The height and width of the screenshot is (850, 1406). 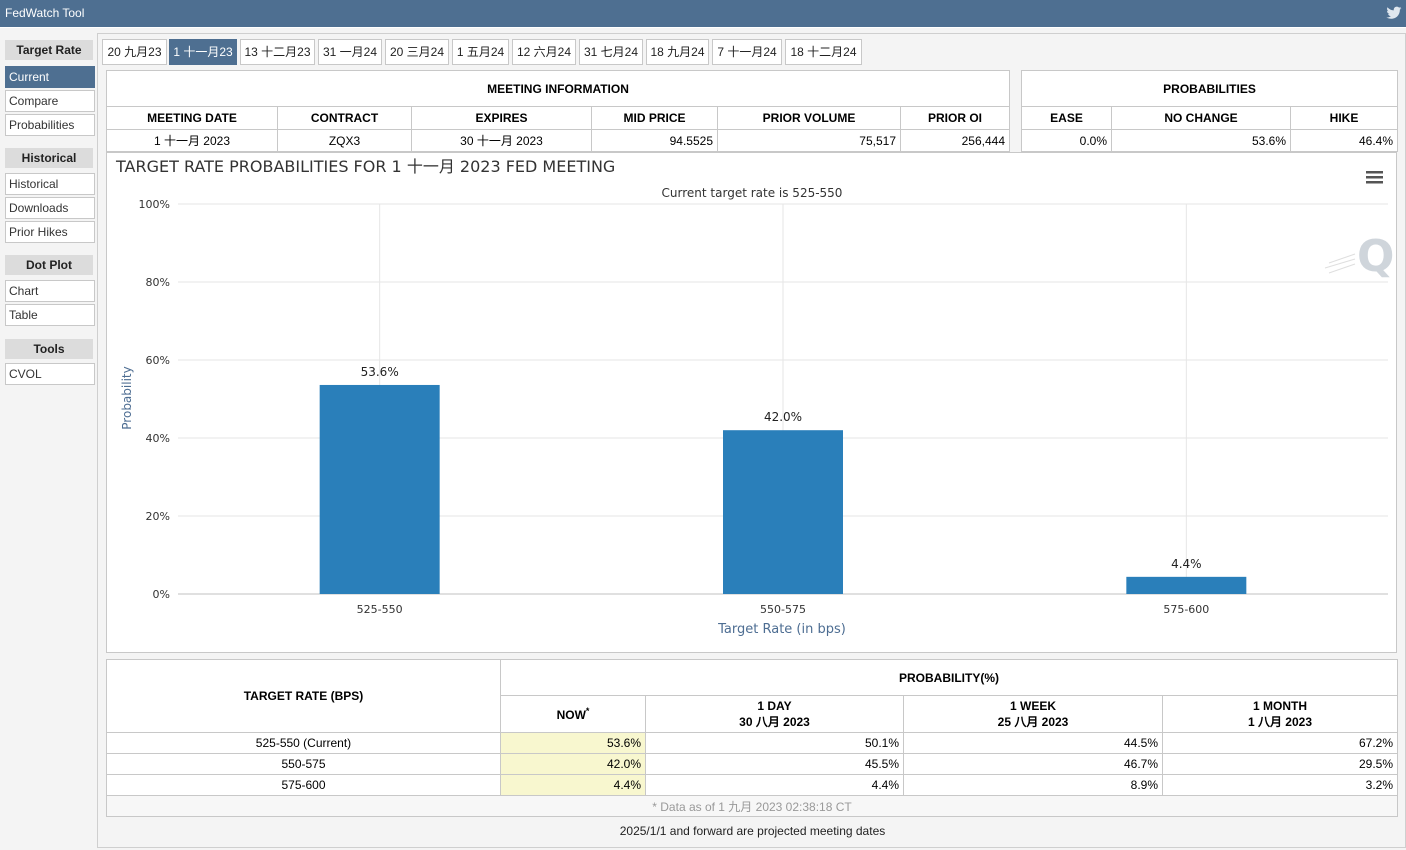 What do you see at coordinates (703, 13) in the screenshot?
I see `app-titlebar: FedWatch Tool` at bounding box center [703, 13].